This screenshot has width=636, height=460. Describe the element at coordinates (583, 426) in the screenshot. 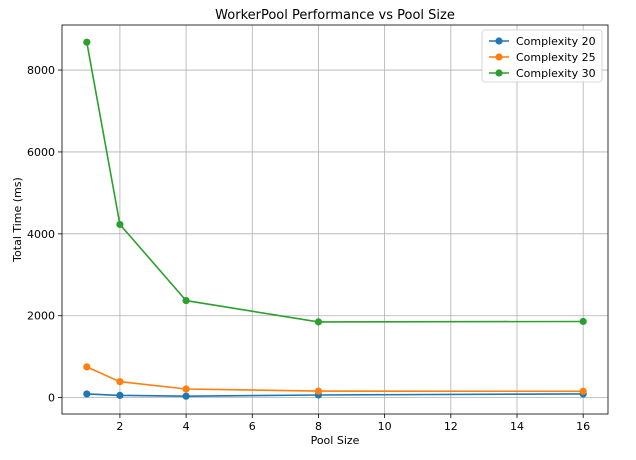

I see `x-tick-label: 16` at that location.